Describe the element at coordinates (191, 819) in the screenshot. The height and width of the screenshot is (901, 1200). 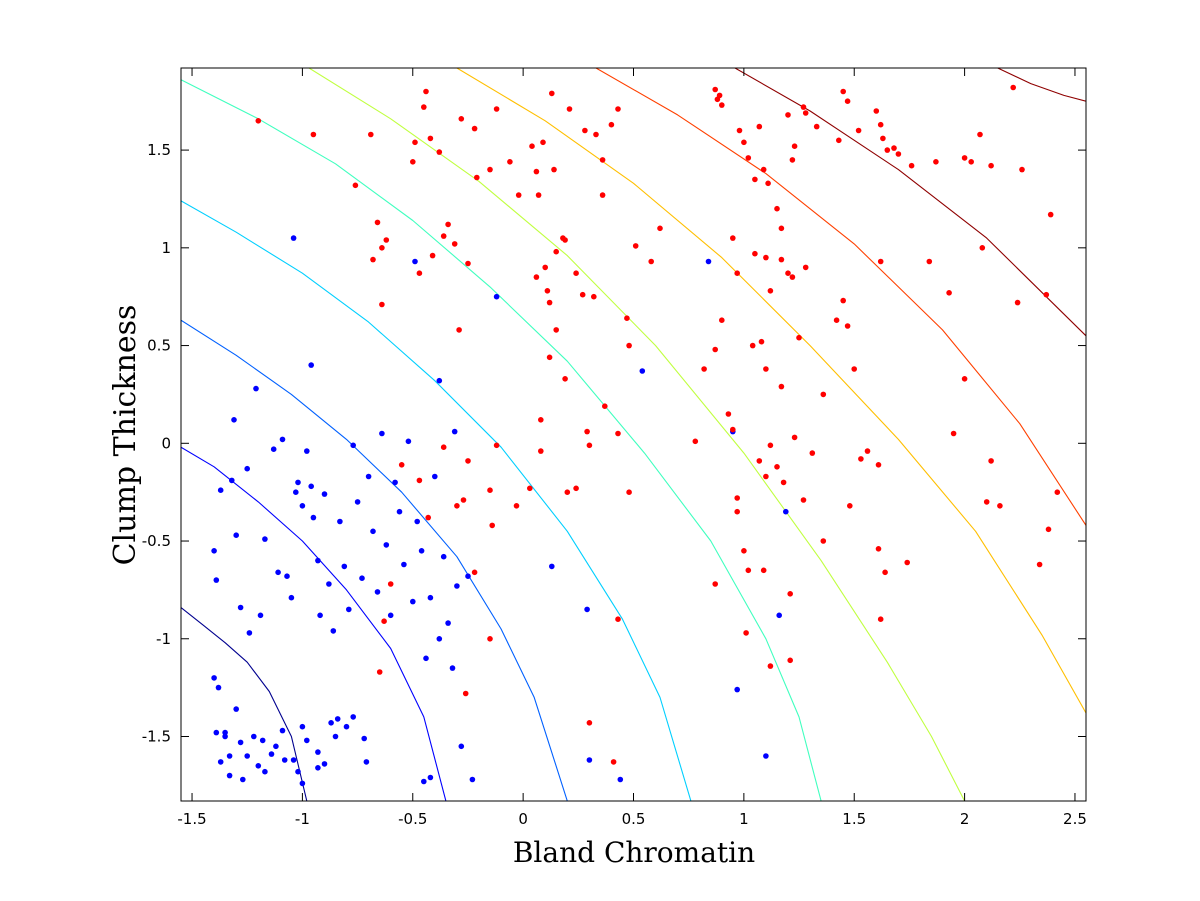
I see `x-tick-label: -1.5` at that location.